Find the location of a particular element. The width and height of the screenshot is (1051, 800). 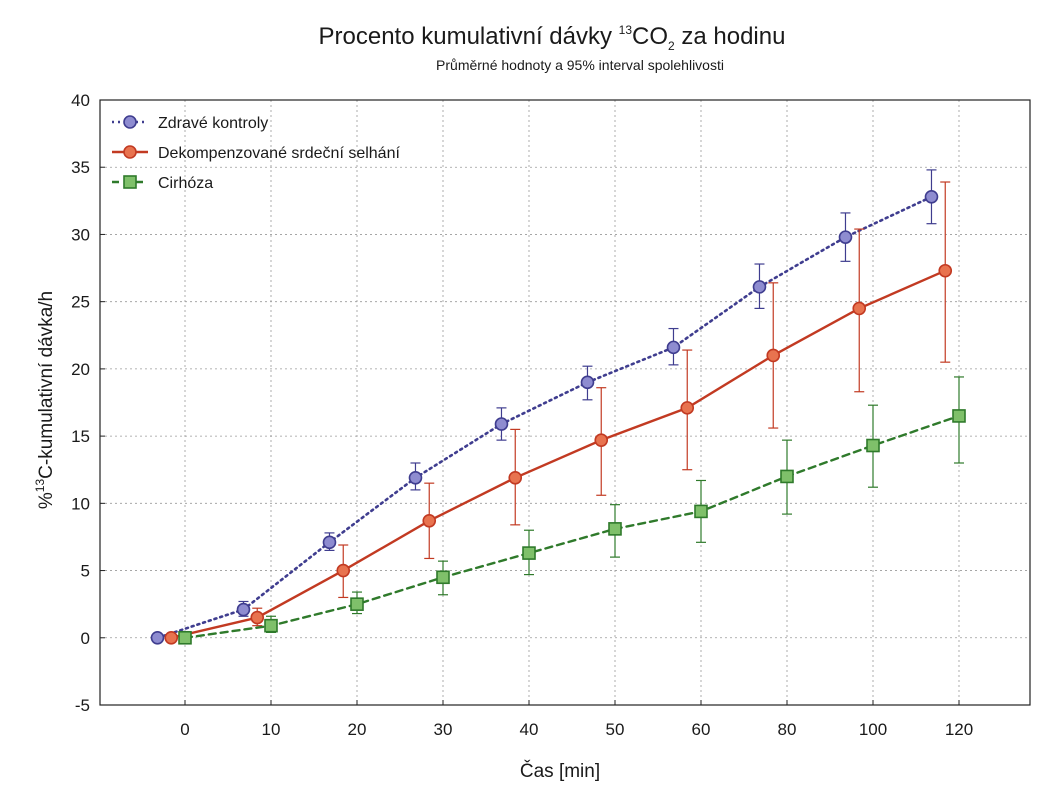

chart-title-mid: CO is located at coordinates (650, 36).